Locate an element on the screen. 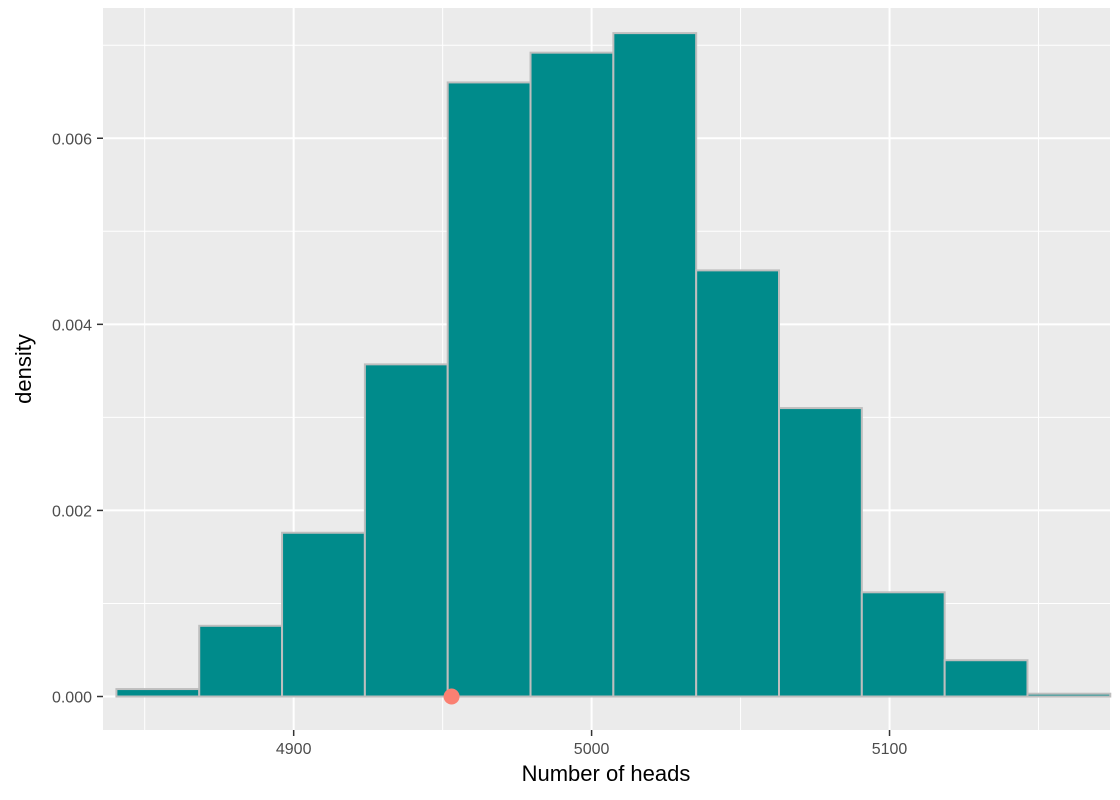 The height and width of the screenshot is (800, 1120). x-tick-label: 4900 is located at coordinates (294, 749).